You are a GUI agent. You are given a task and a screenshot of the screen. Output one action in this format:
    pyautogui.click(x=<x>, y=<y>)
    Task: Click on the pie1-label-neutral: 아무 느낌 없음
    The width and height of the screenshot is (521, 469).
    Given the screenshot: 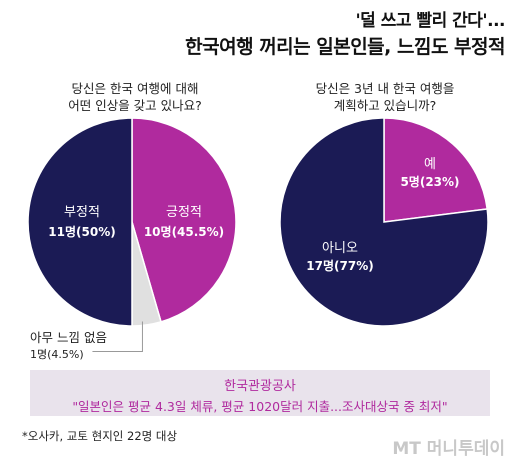 What is the action you would take?
    pyautogui.click(x=68, y=337)
    